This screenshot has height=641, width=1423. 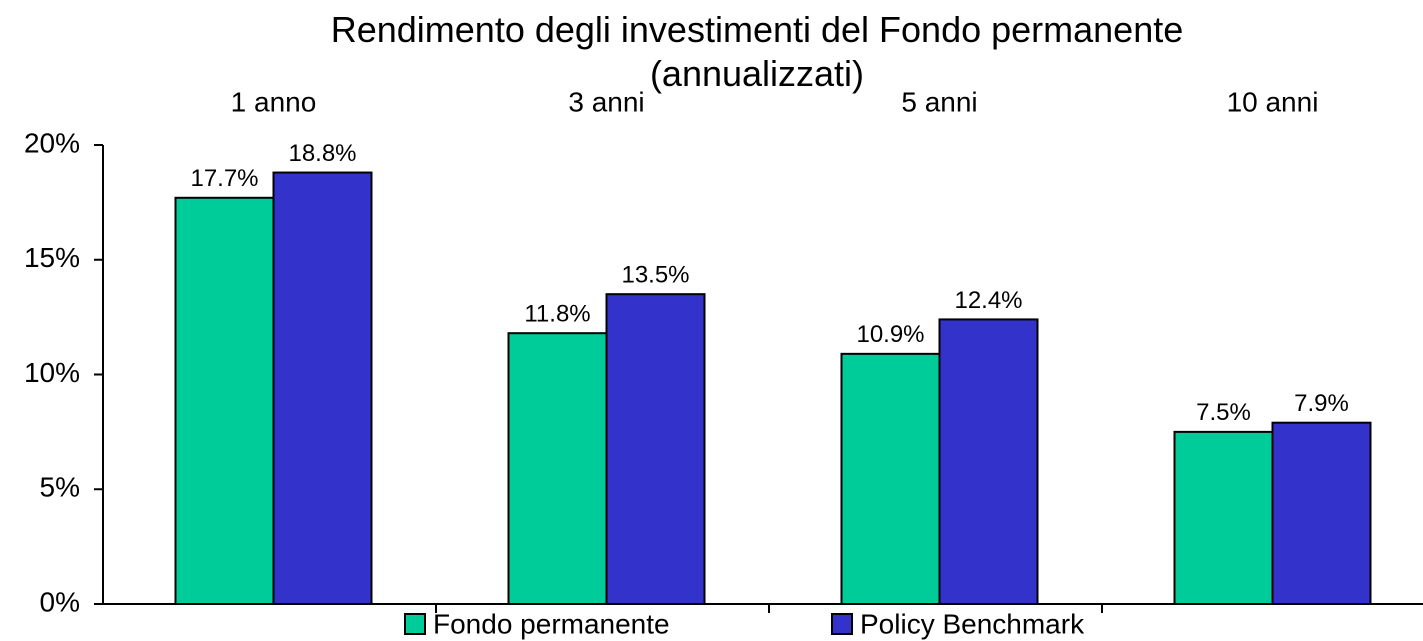 I want to click on category-label: 5 anni, so click(x=939, y=101).